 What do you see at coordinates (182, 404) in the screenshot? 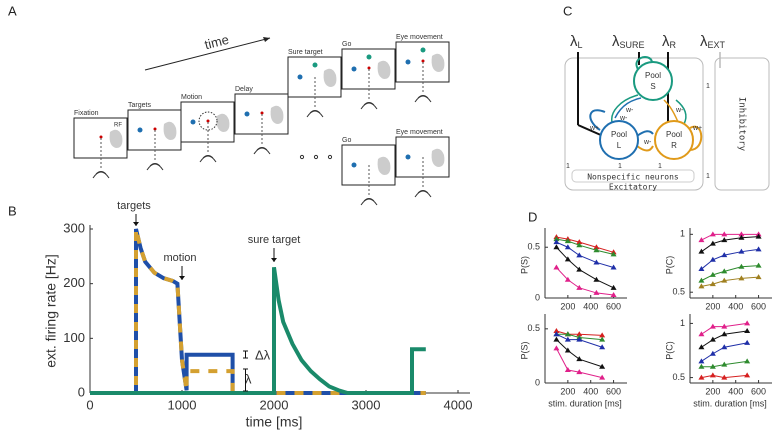
I see `x-tick-label: 1000` at bounding box center [182, 404].